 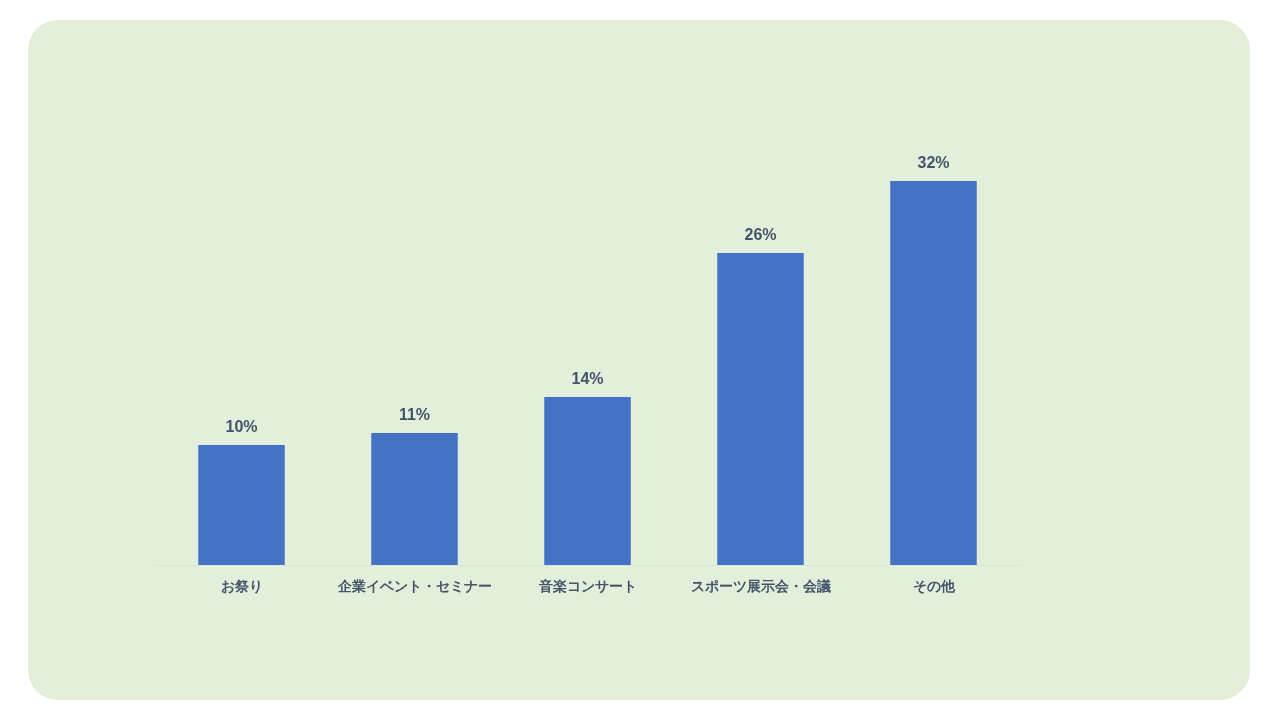 What do you see at coordinates (414, 585) in the screenshot?
I see `x-tick-label: 企業イベント・セミナー` at bounding box center [414, 585].